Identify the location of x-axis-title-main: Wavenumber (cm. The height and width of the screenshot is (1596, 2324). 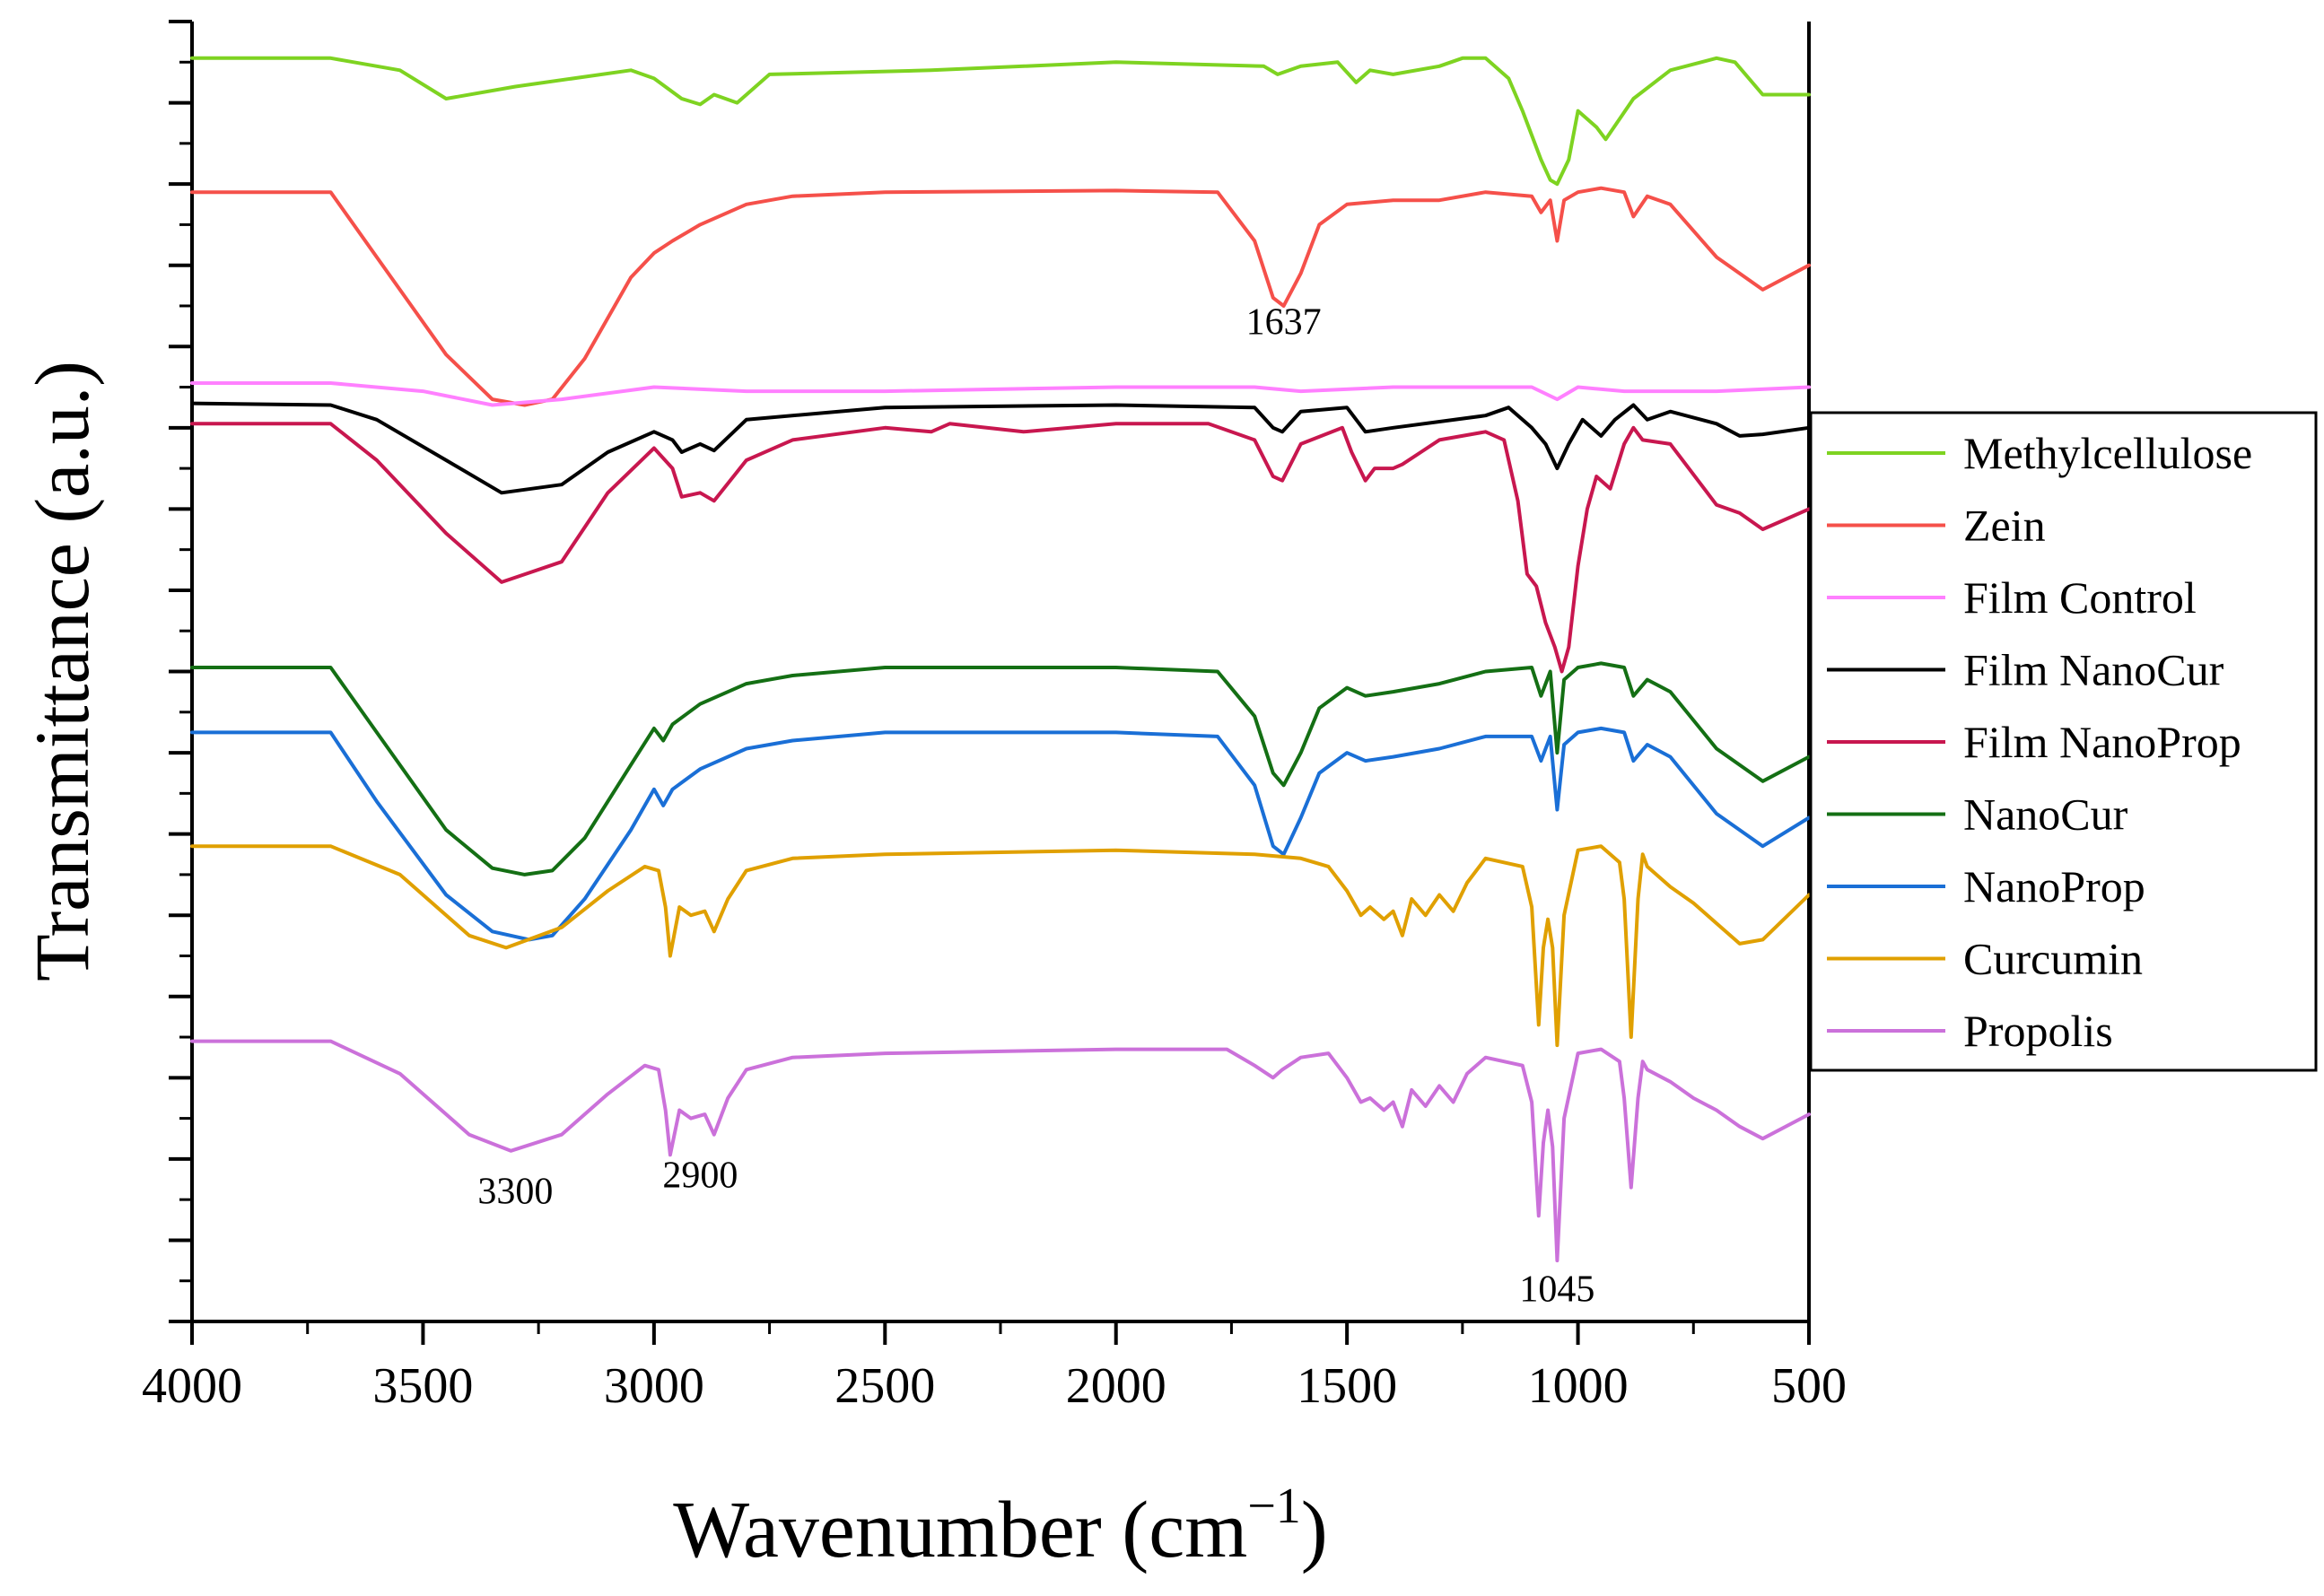
(960, 1530).